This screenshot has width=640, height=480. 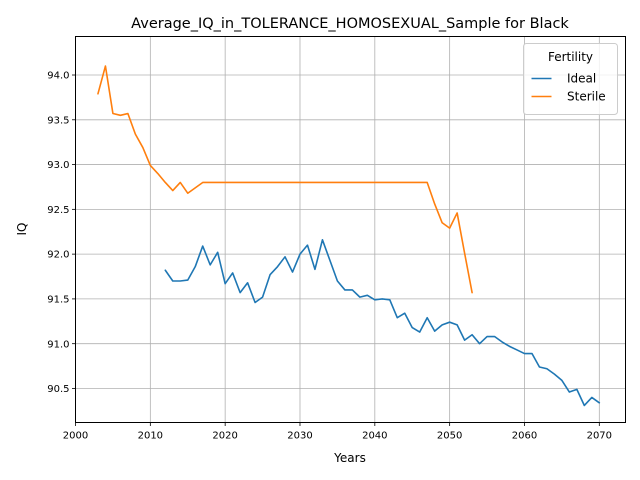 What do you see at coordinates (75, 436) in the screenshot?
I see `x-tick-label: 2000` at bounding box center [75, 436].